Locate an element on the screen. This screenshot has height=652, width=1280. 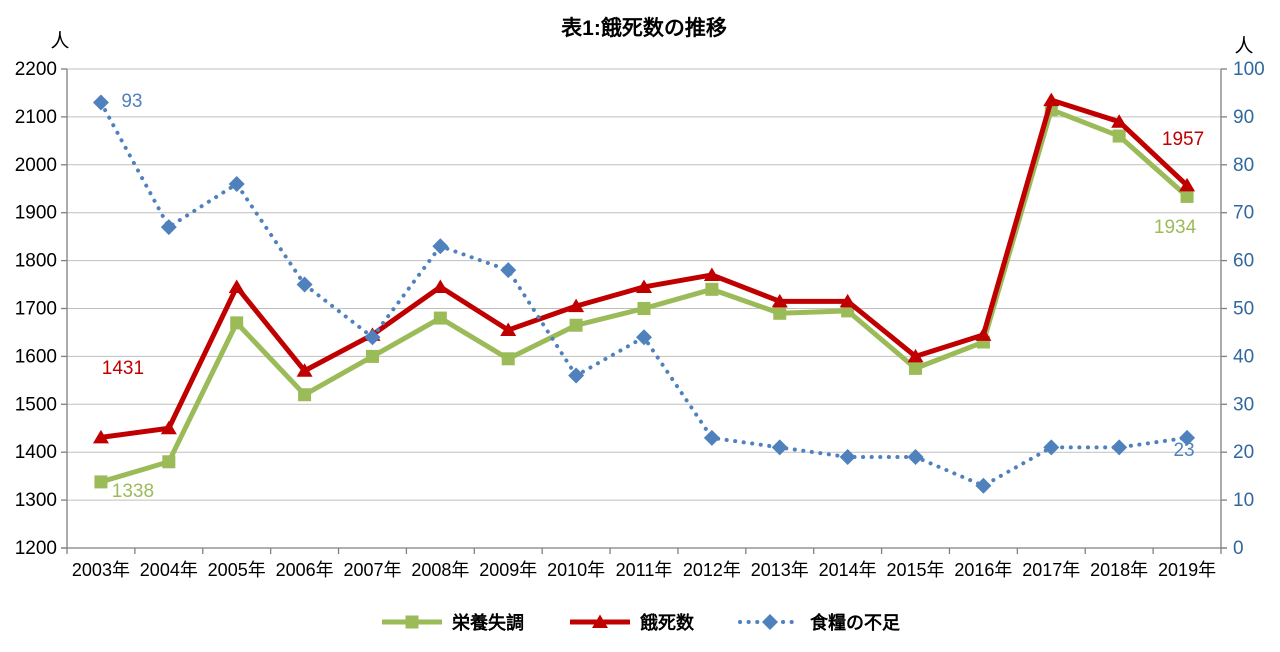
x-axis-tick-label: 2016年 is located at coordinates (983, 570).